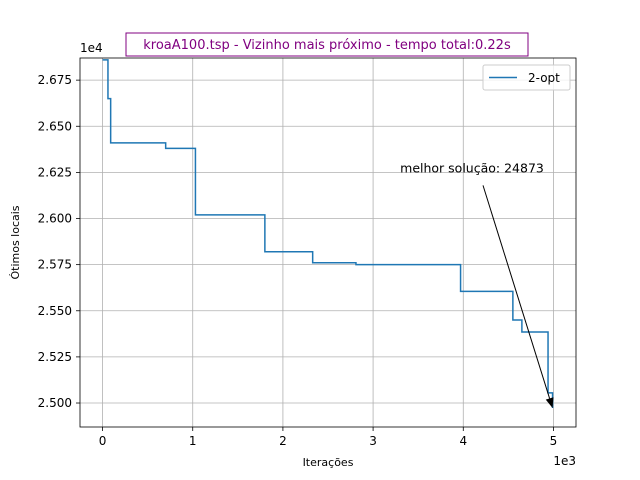 The height and width of the screenshot is (480, 640). I want to click on y-tick-label: 2.625, so click(55, 172).